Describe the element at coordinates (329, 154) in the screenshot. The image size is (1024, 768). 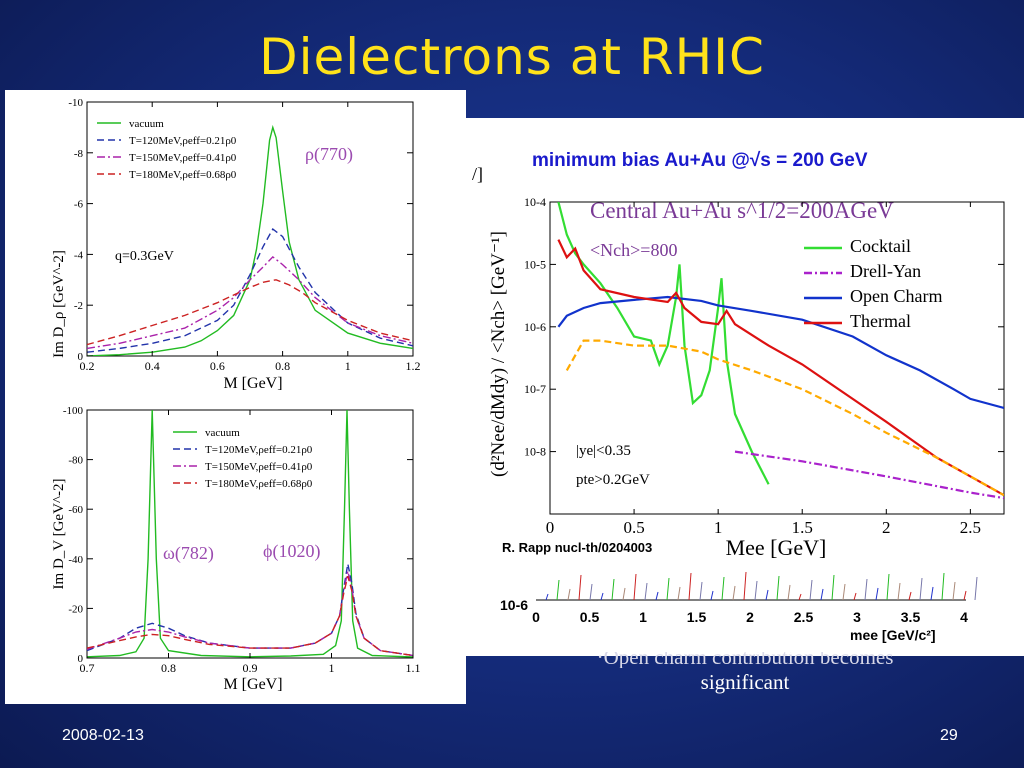
I see `rho-770-annotation: ρ(770)` at that location.